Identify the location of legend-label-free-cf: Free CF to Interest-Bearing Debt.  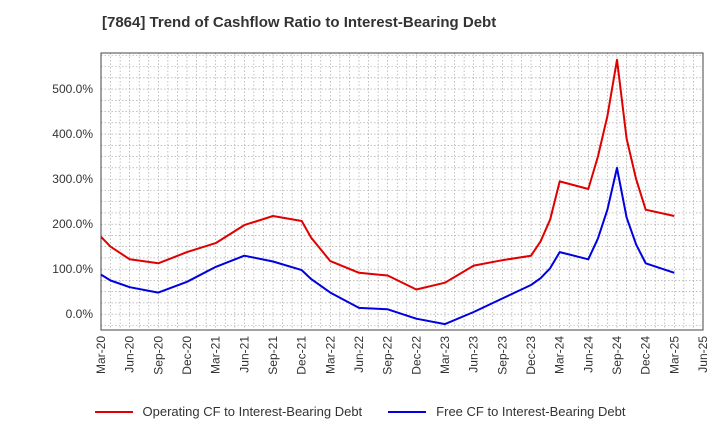
(531, 411).